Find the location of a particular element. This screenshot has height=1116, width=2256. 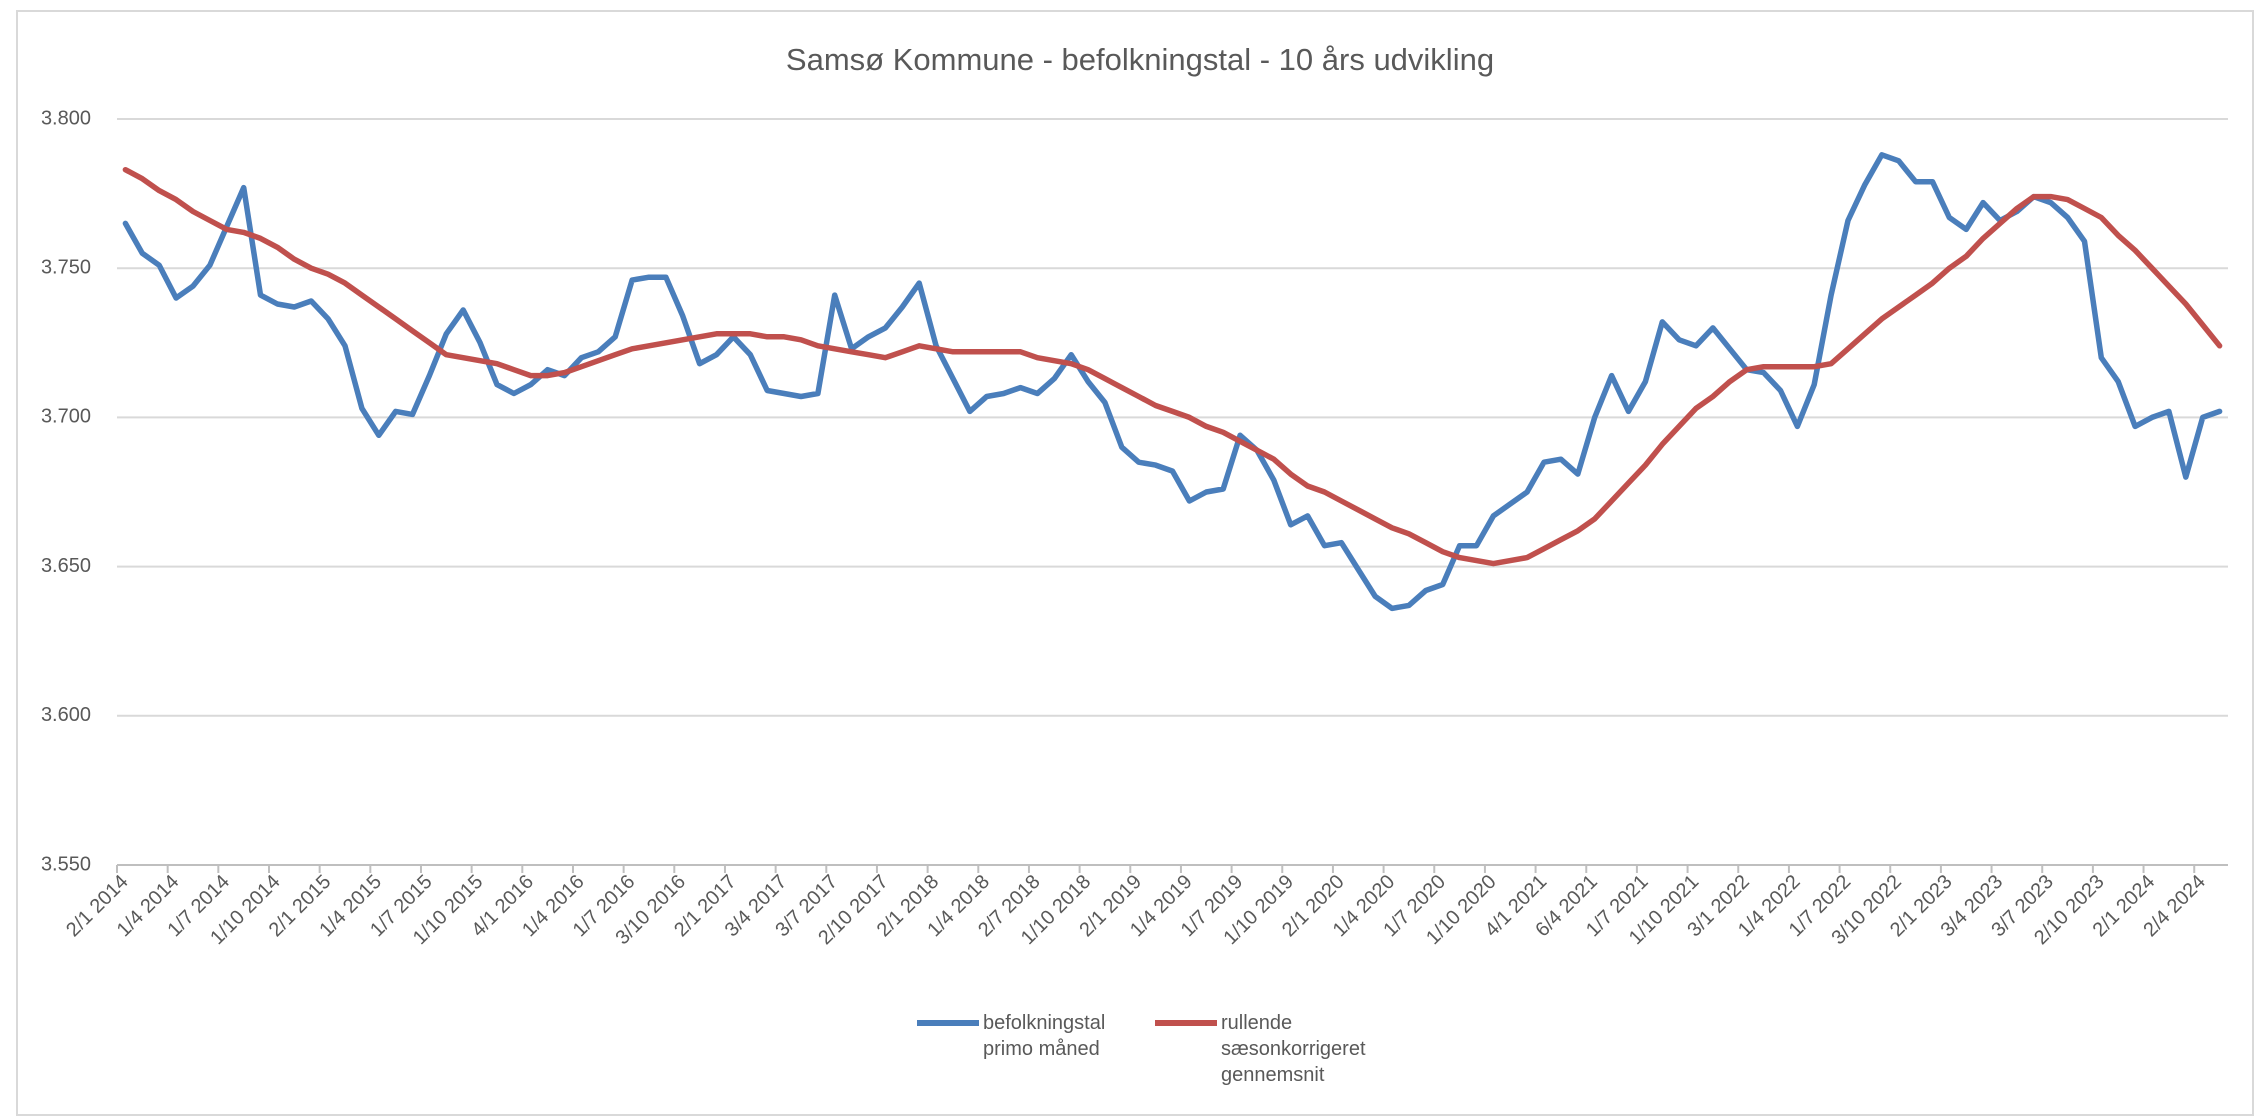

y-tick-label: 3.600 is located at coordinates (66, 715).